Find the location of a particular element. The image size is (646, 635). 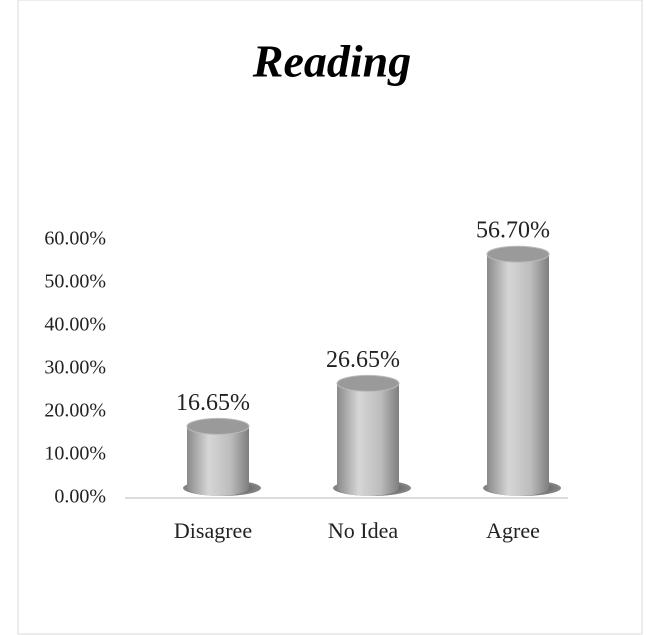

y-tick-label: 10.00% is located at coordinates (75, 454).